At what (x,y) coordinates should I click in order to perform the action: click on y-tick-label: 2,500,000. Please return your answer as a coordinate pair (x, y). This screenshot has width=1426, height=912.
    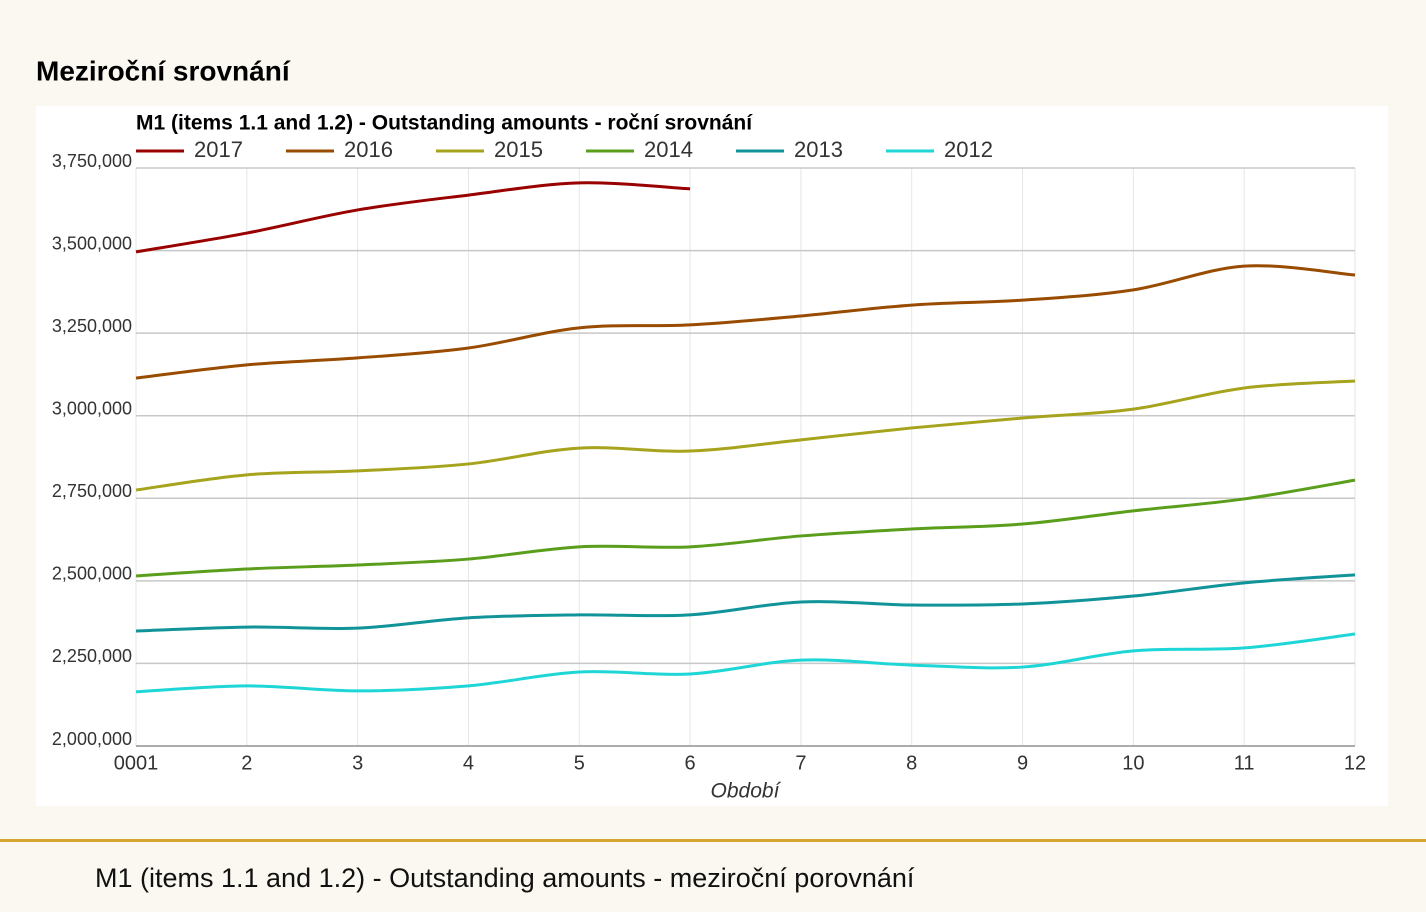
    Looking at the image, I should click on (92, 574).